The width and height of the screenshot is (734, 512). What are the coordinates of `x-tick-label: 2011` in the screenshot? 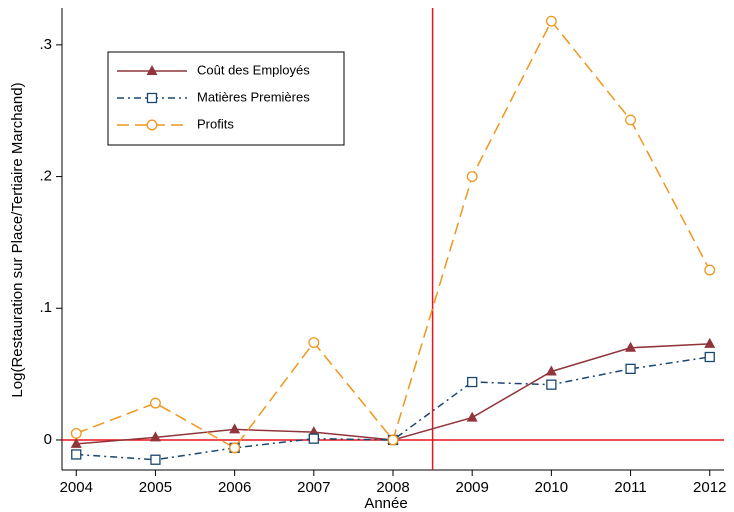 It's located at (630, 487).